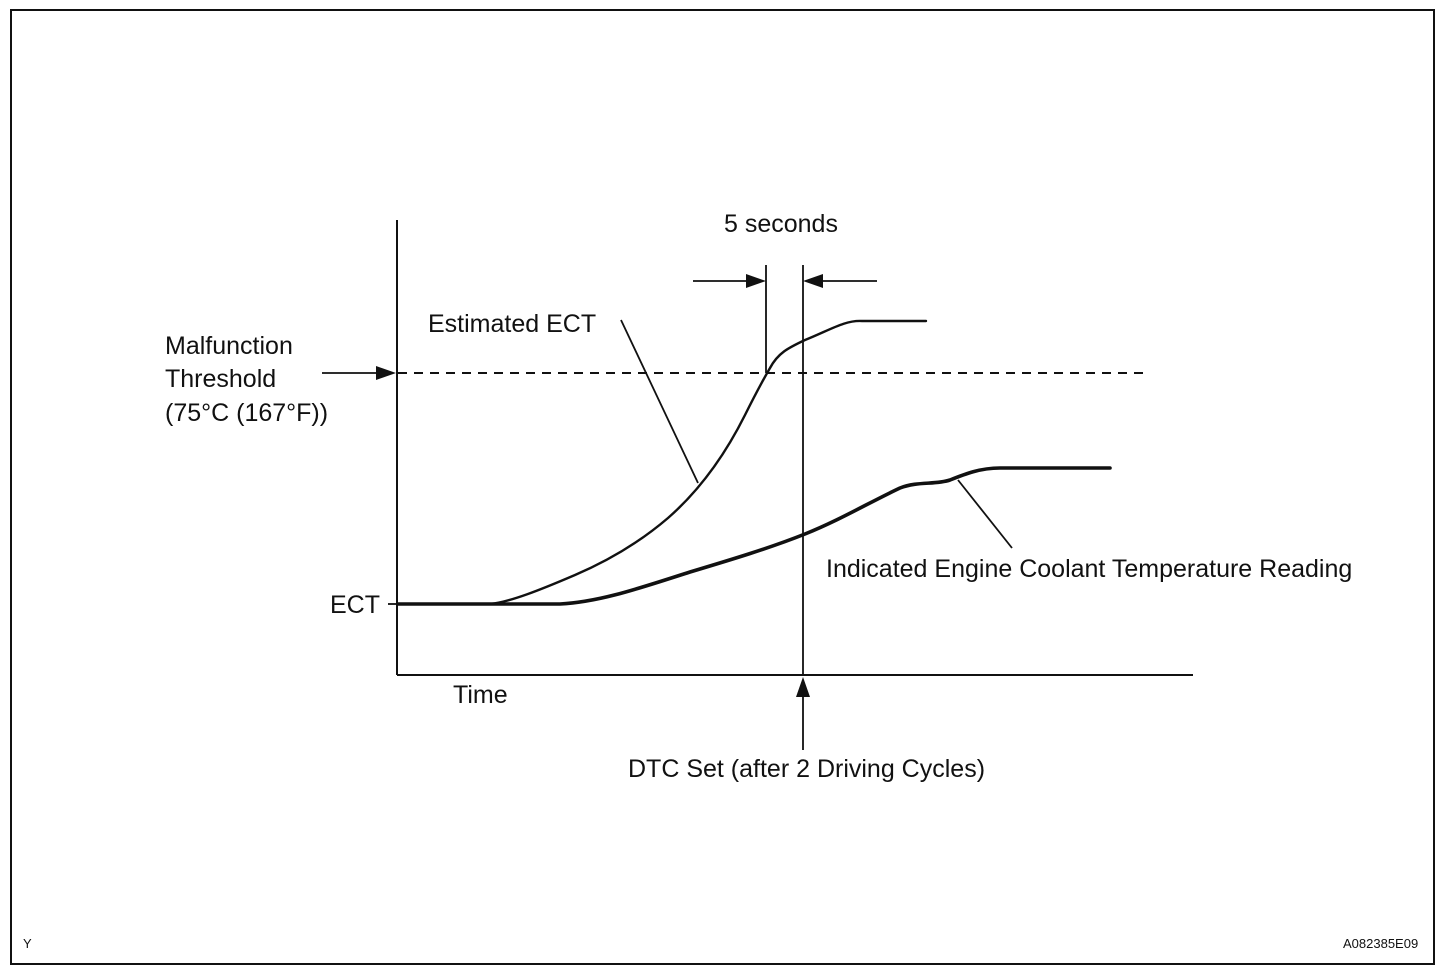  I want to click on interval-left-arrow-head, so click(756, 281).